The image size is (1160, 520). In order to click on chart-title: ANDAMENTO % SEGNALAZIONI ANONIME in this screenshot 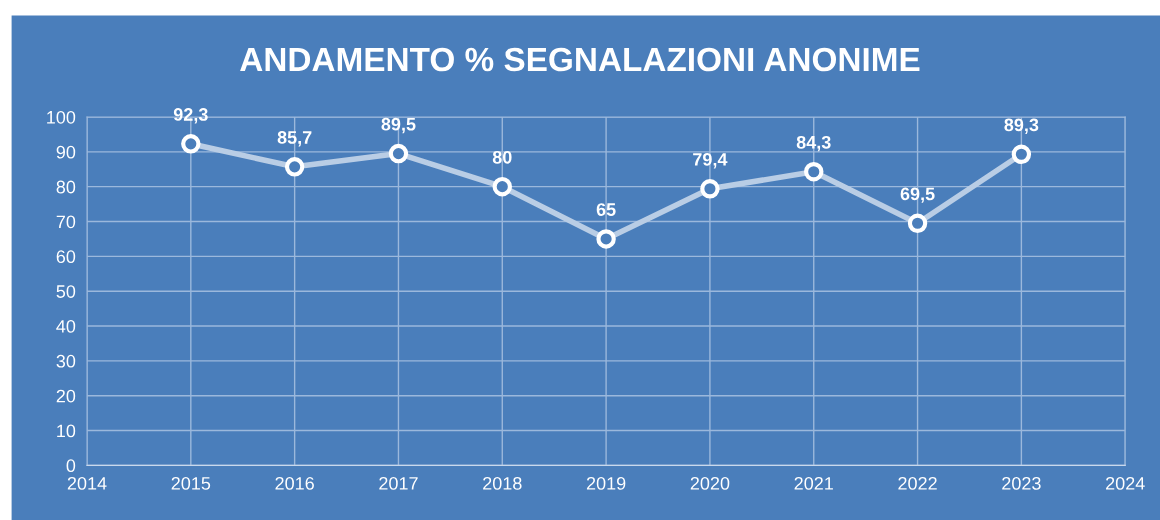, I will do `click(580, 59)`.